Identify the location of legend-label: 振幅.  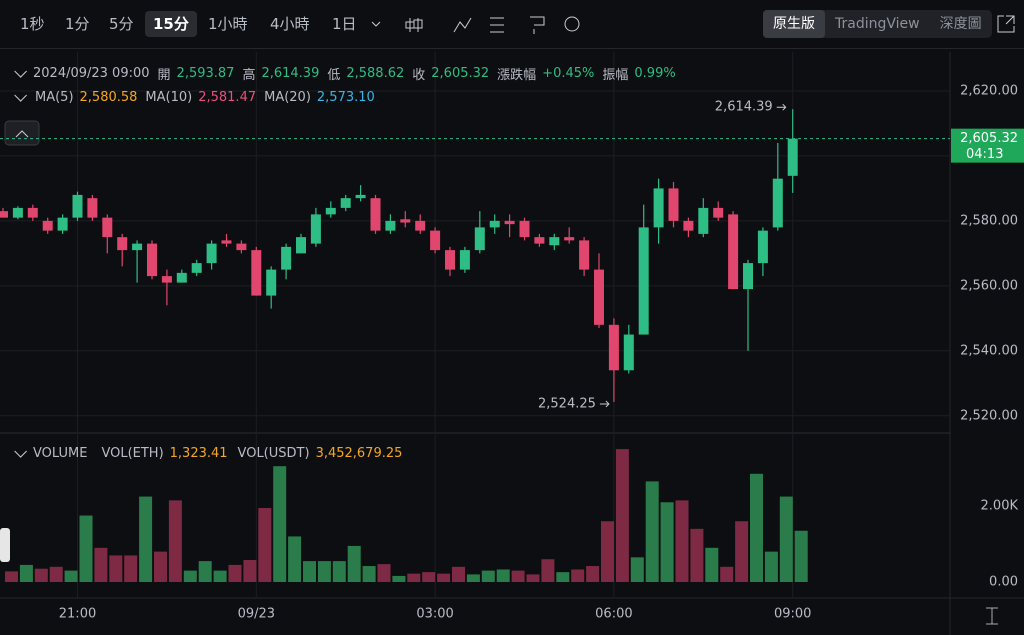
(615, 75).